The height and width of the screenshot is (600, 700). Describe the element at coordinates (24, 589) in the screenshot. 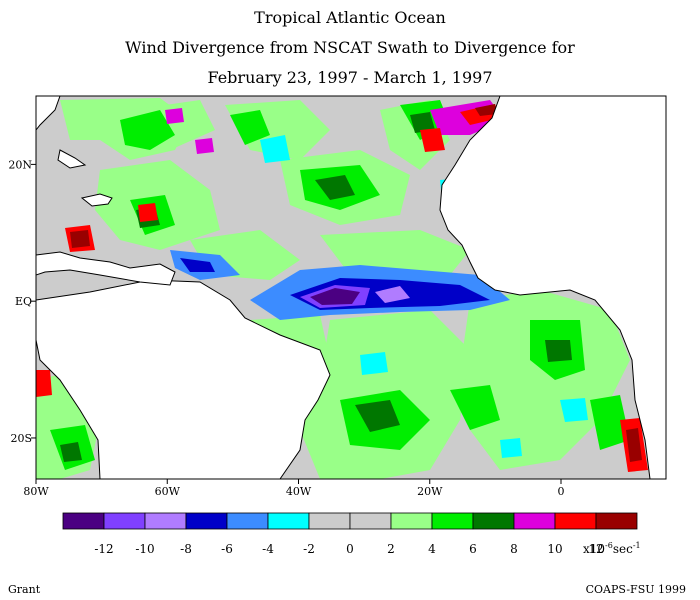

I see `credit-author: Grant` at that location.